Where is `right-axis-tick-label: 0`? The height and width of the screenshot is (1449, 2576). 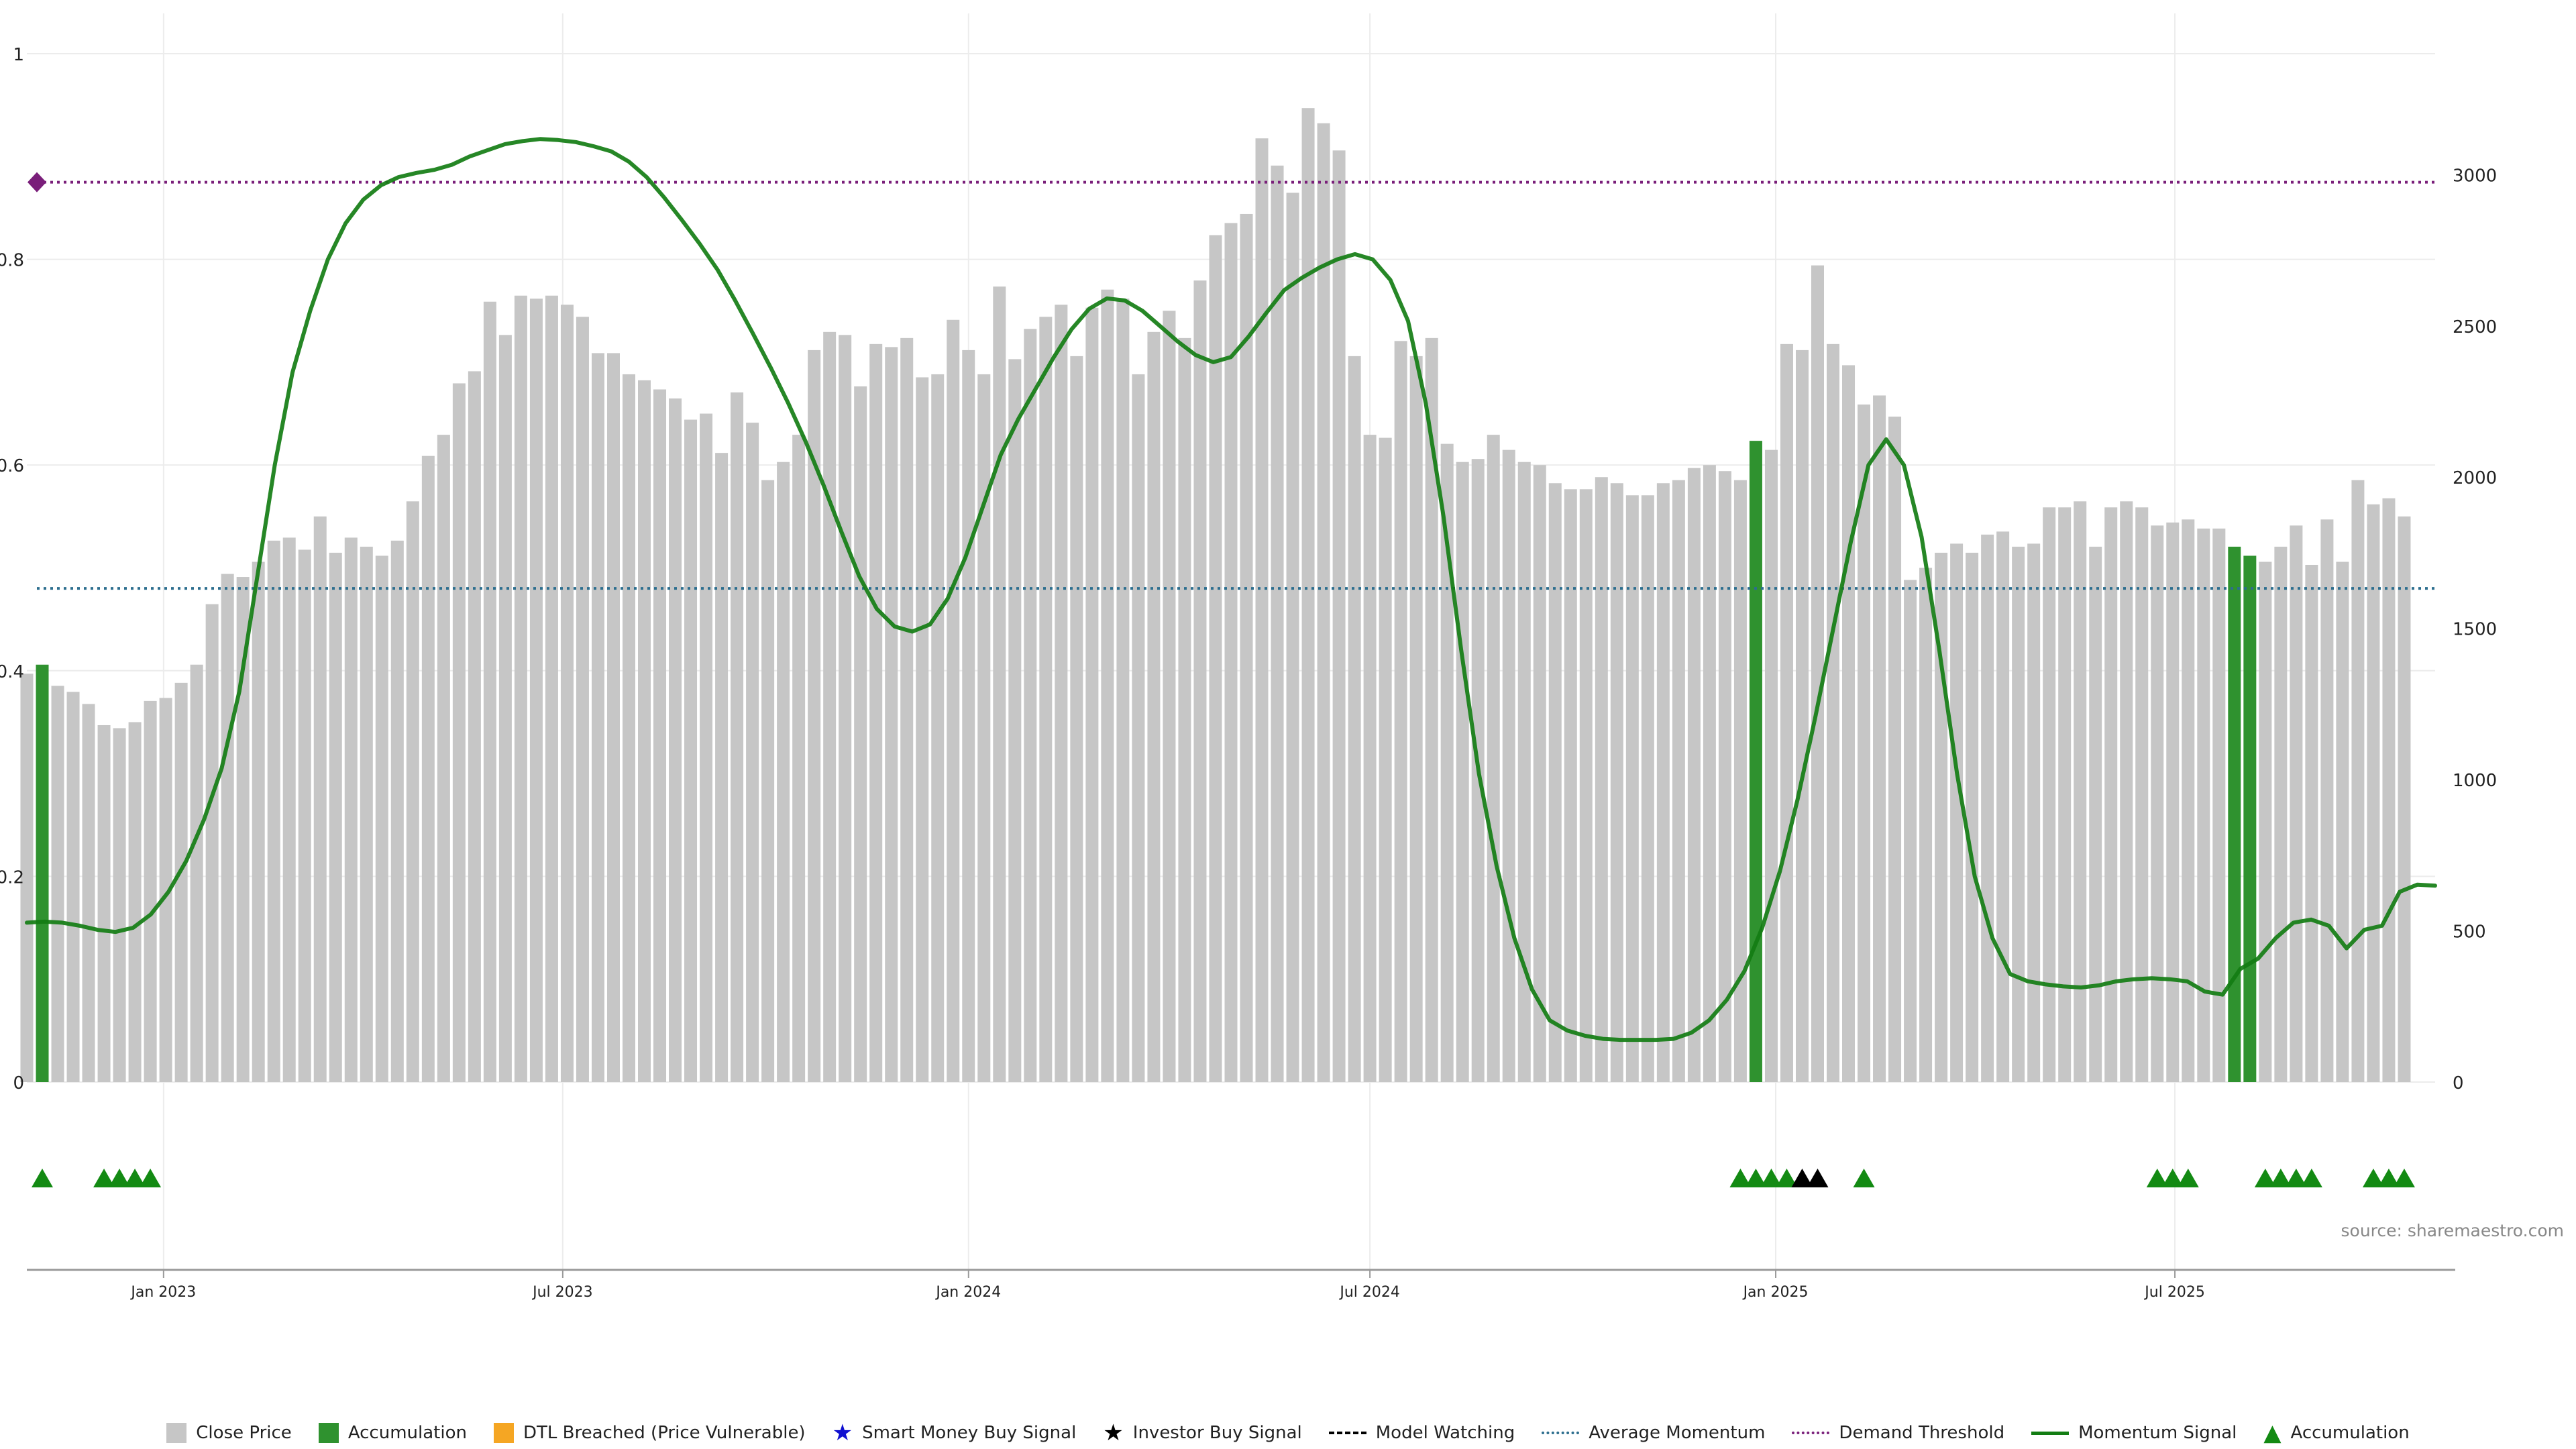
right-axis-tick-label: 0 is located at coordinates (2458, 1083).